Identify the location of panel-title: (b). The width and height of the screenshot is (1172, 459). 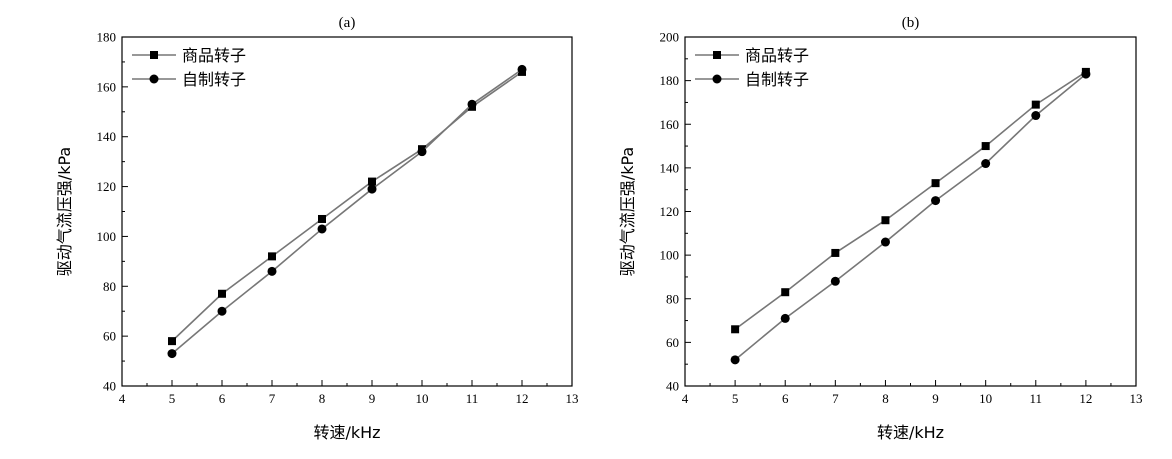
(911, 23).